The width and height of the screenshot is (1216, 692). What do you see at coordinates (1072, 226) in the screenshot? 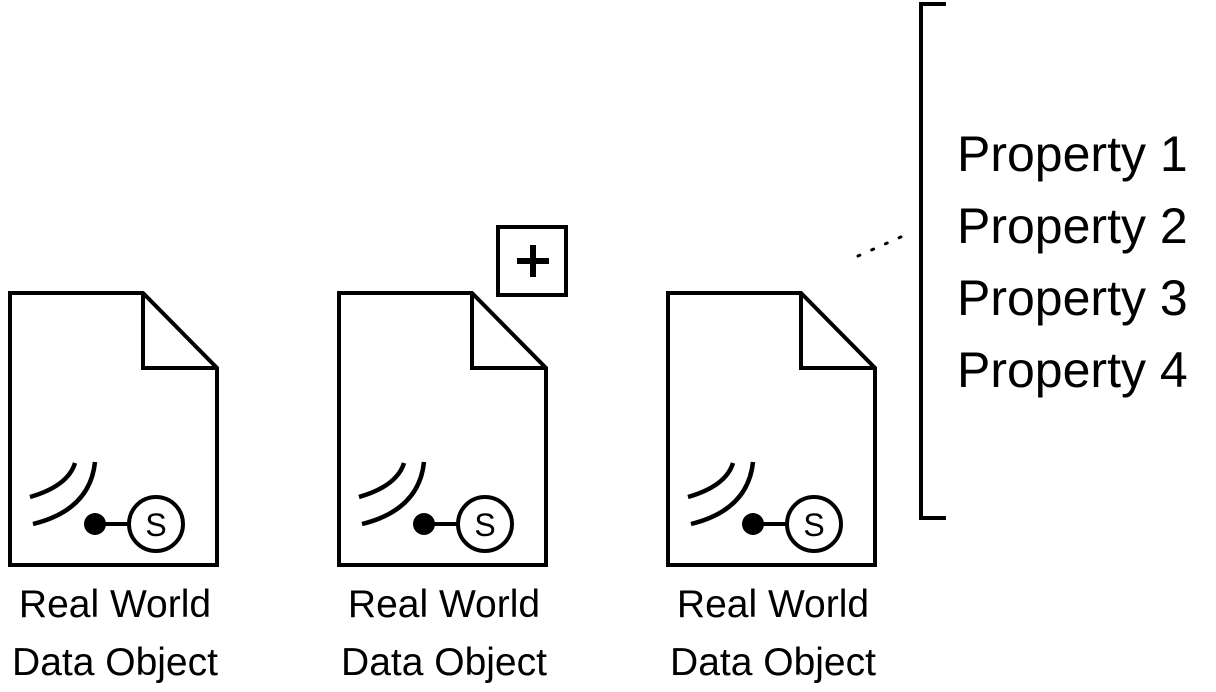
I see `property-item: Property 2` at bounding box center [1072, 226].